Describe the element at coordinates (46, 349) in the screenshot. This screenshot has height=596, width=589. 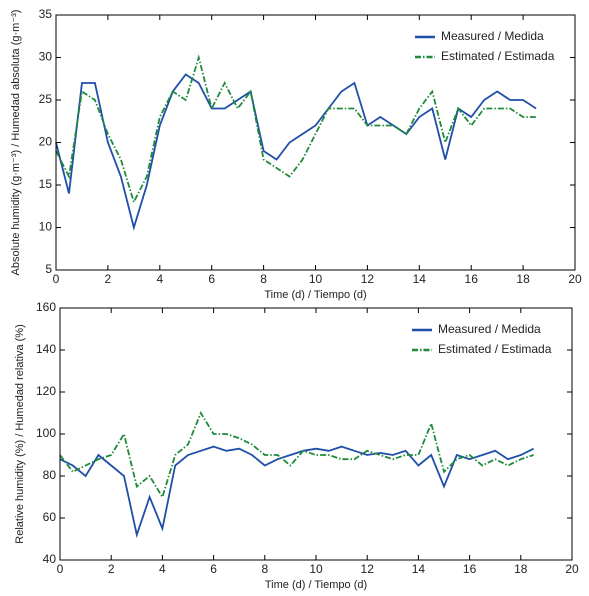
I see `y-tick-label: 140` at that location.